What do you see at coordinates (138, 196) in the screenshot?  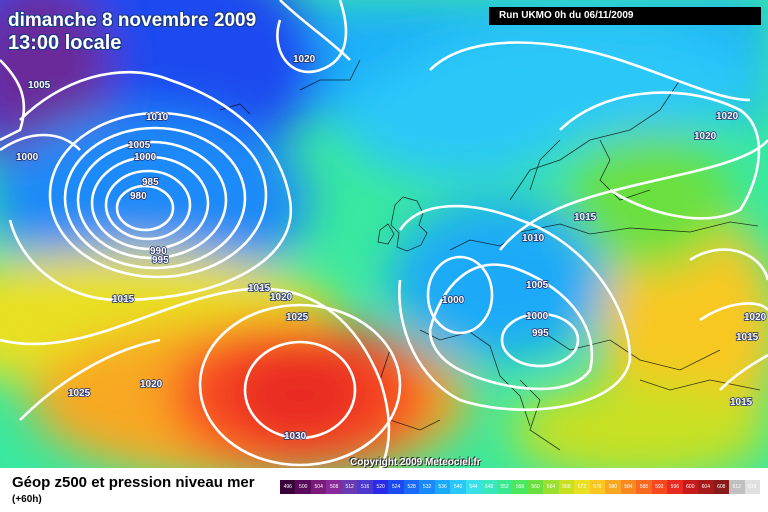 I see `isobar-label: 980` at bounding box center [138, 196].